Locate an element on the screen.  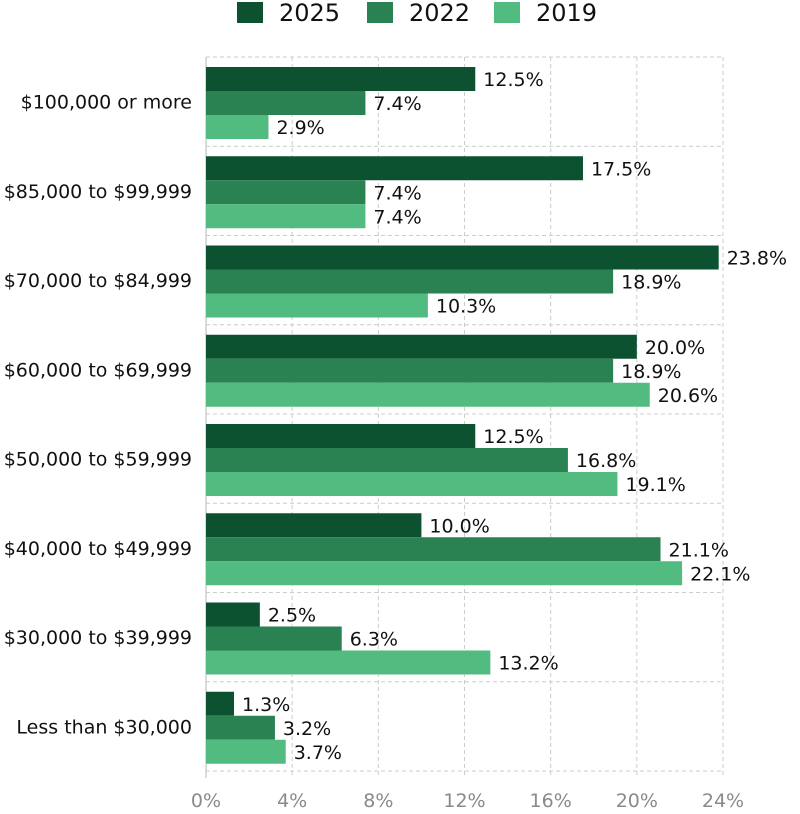
category-label: Less than $30,000 is located at coordinates (104, 727).